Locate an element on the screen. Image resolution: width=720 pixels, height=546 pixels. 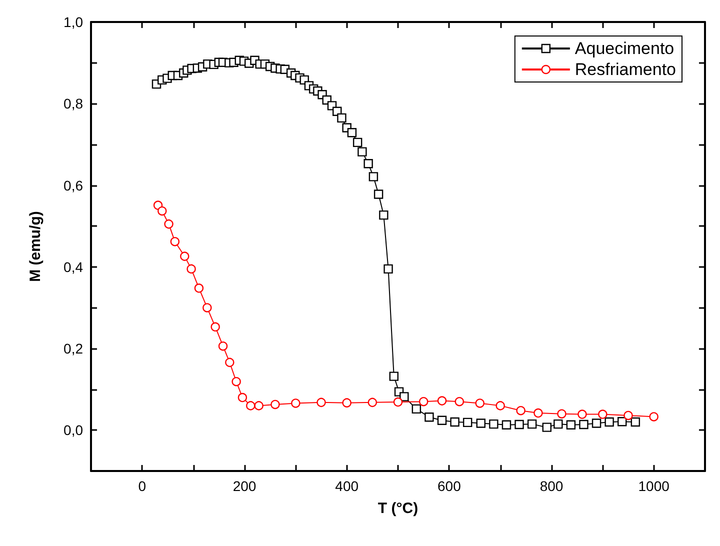
x-tick-label: 800 is located at coordinates (552, 486).